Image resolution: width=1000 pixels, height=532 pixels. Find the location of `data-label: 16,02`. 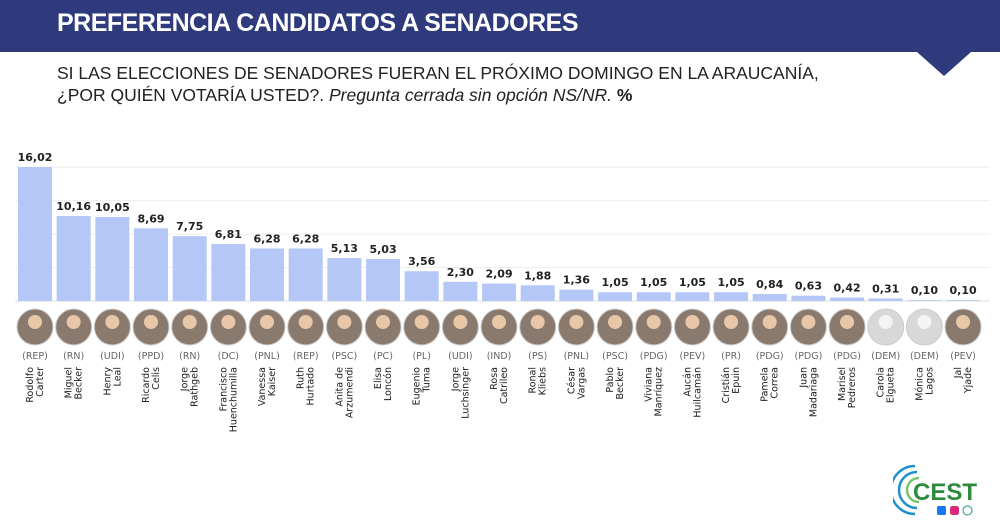

data-label: 16,02 is located at coordinates (35, 157).